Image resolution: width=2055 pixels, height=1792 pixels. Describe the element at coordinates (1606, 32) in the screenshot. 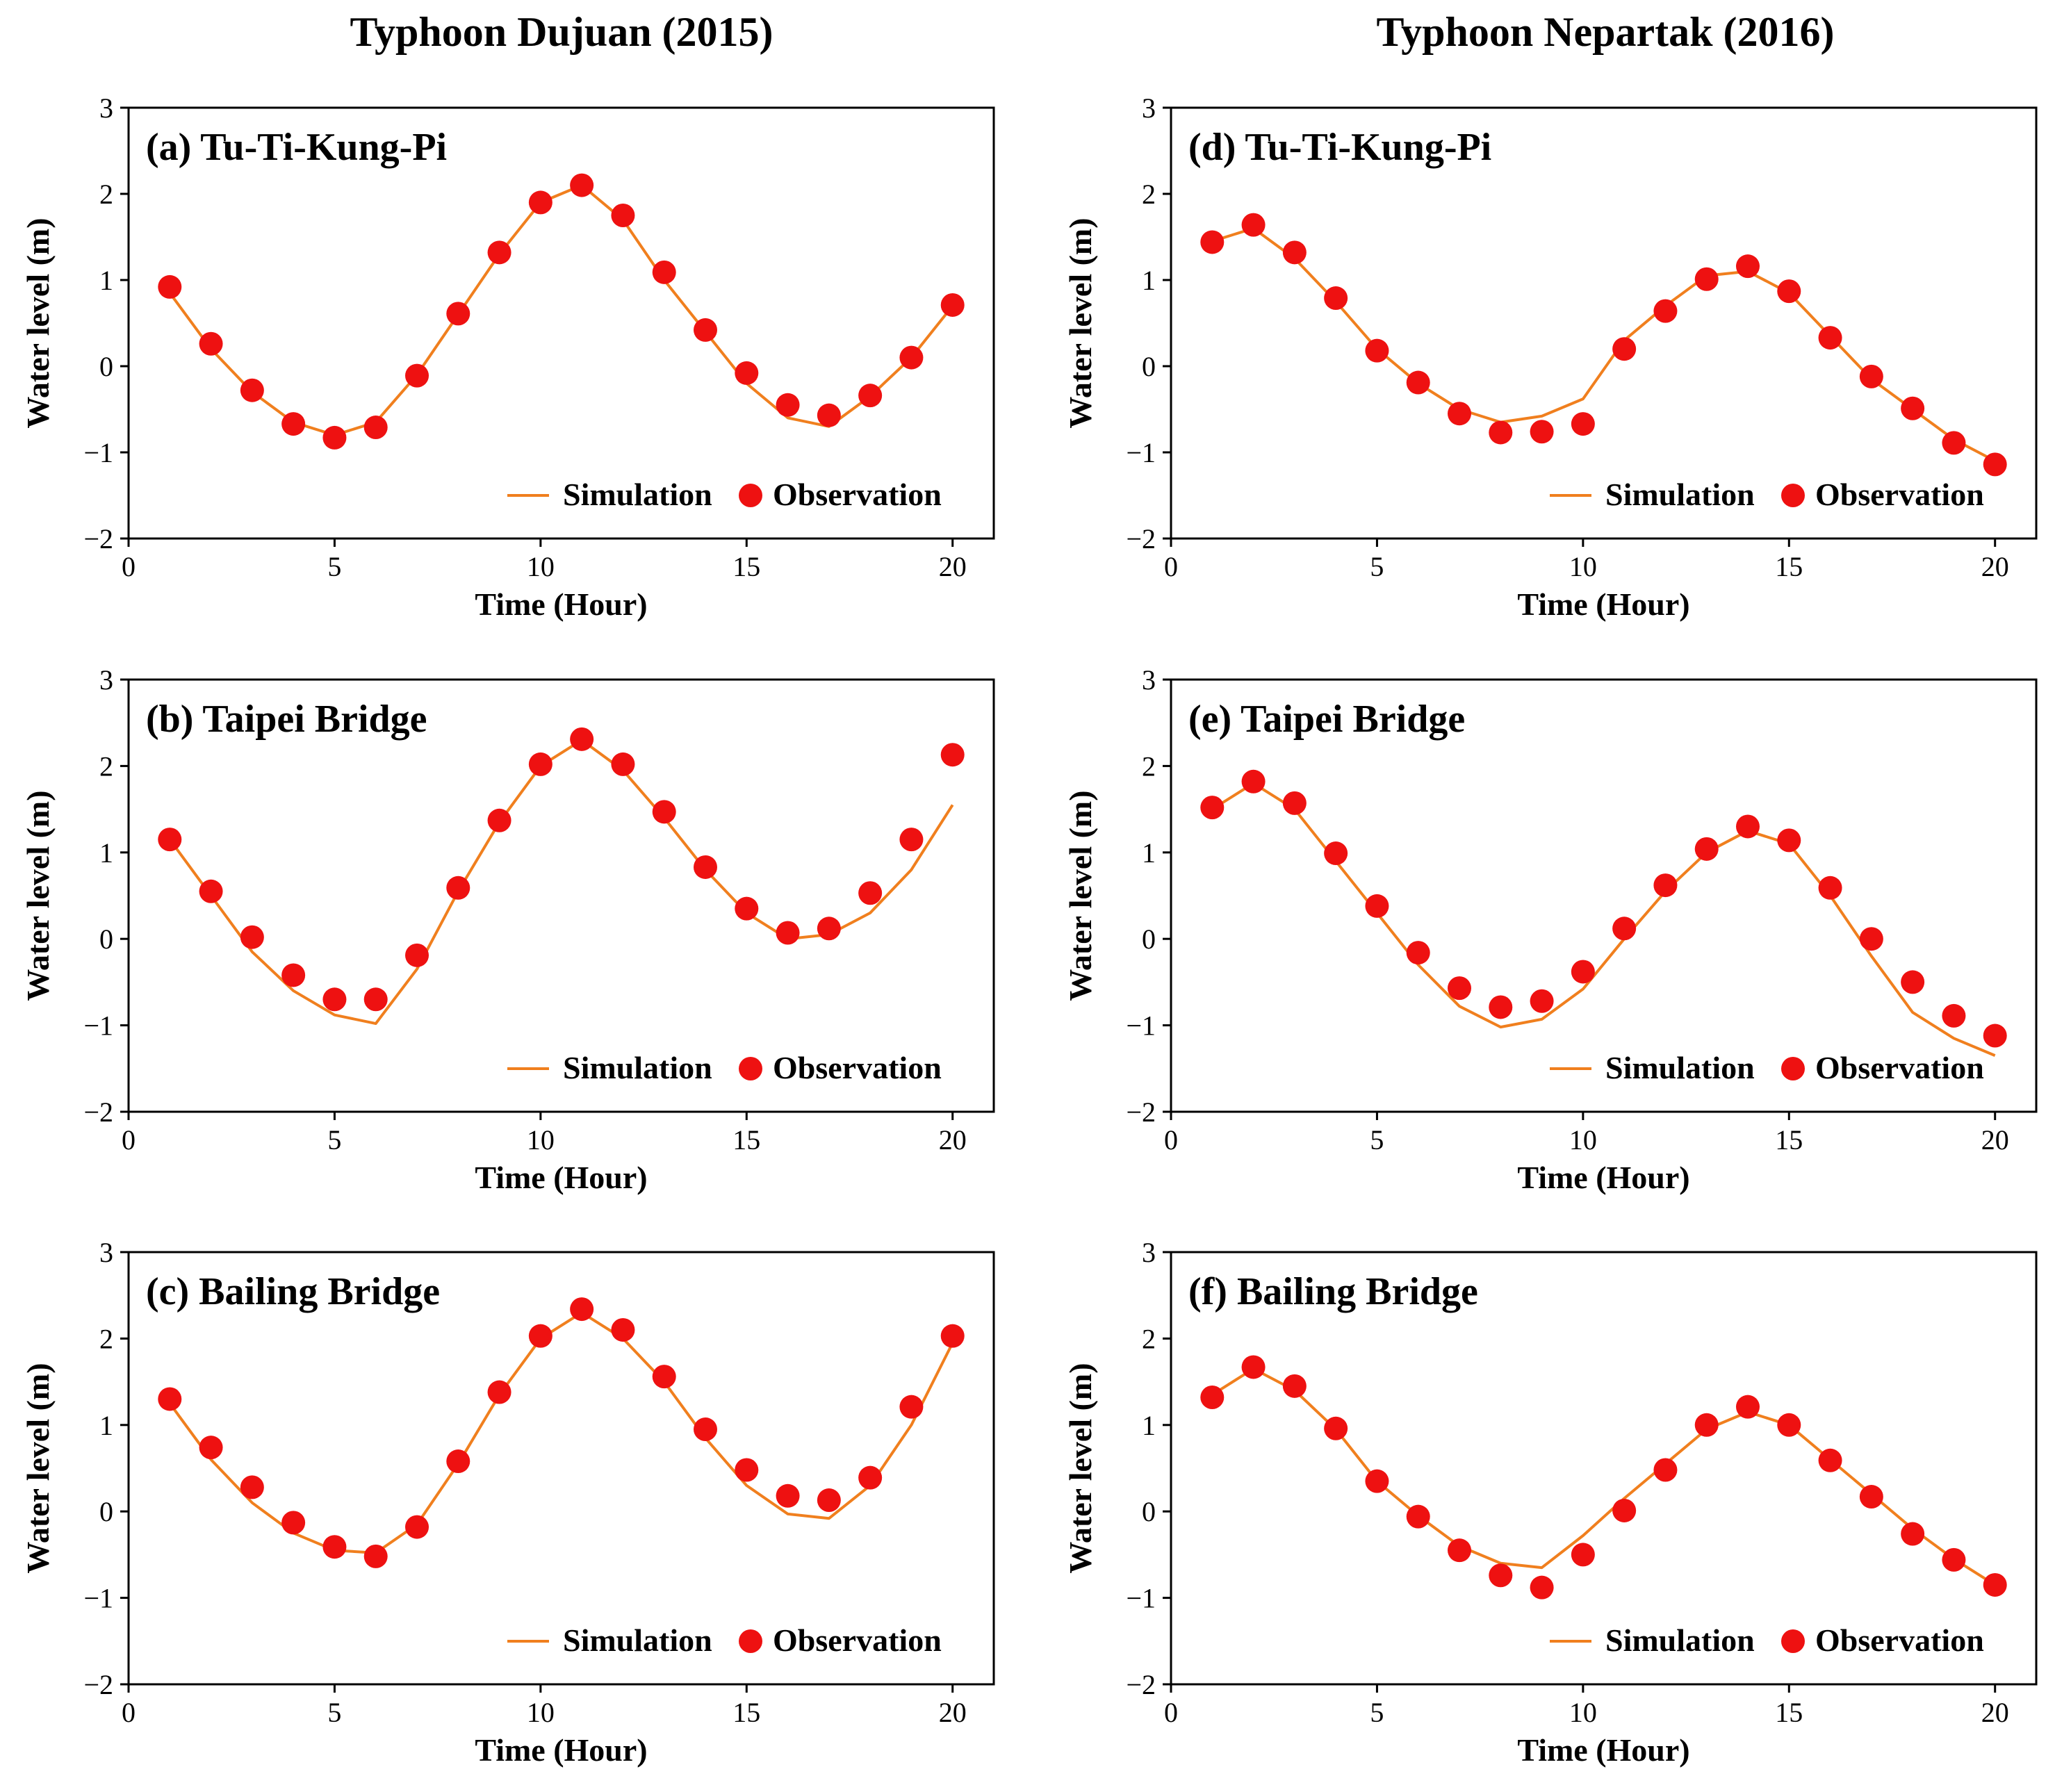

I see `column-title-nepartak: Typhoon Nepartak (2016)` at that location.